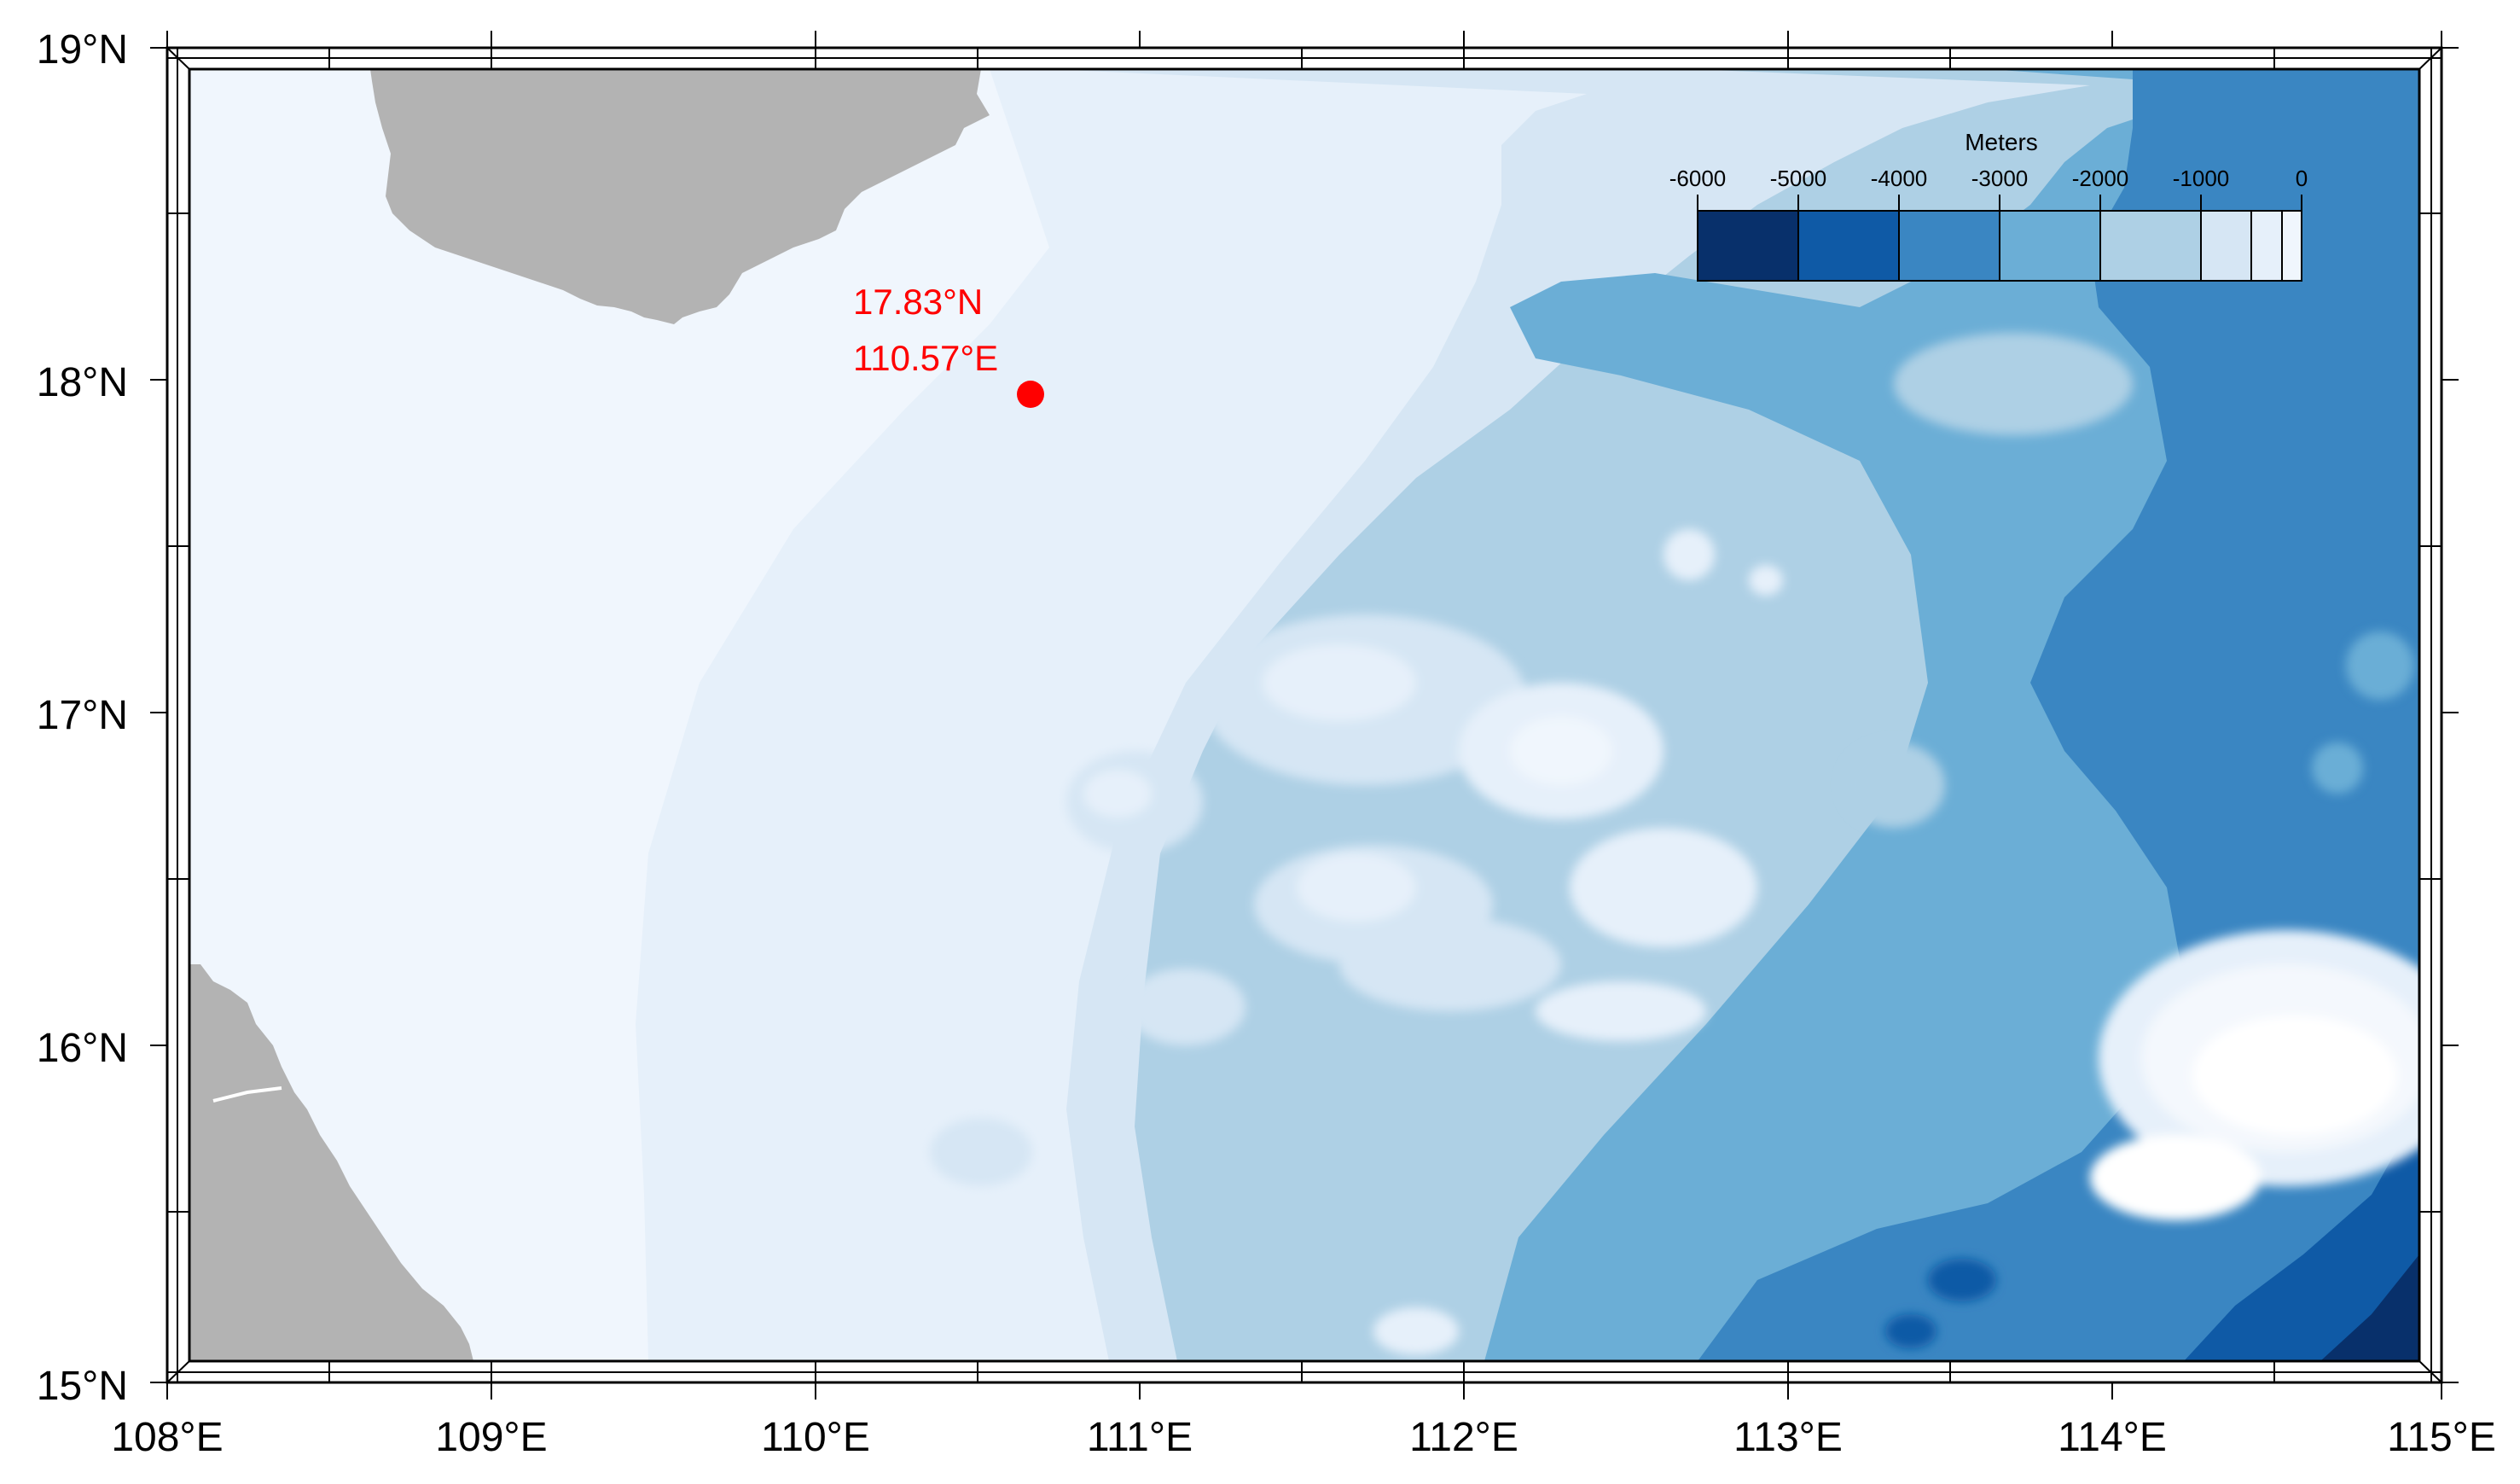 Image resolution: width=2520 pixels, height=1484 pixels. I want to click on colorbar-tick-label: -4000, so click(1900, 178).